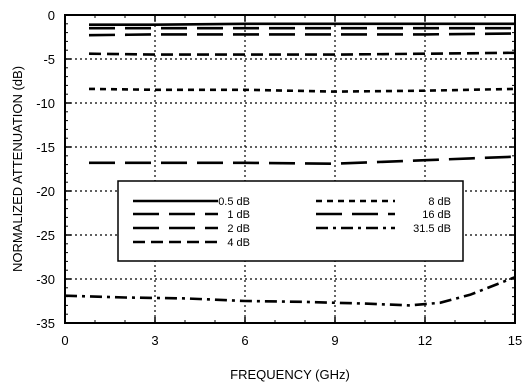 Image resolution: width=524 pixels, height=385 pixels. I want to click on y-tick-label: -15, so click(45, 147).